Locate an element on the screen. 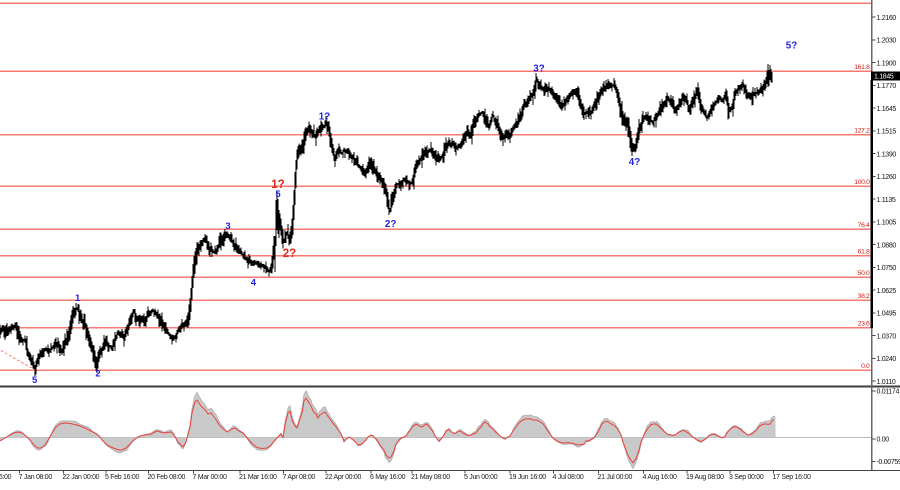 The height and width of the screenshot is (490, 900). svg-text: 7 Apr 08:00 is located at coordinates (299, 477).